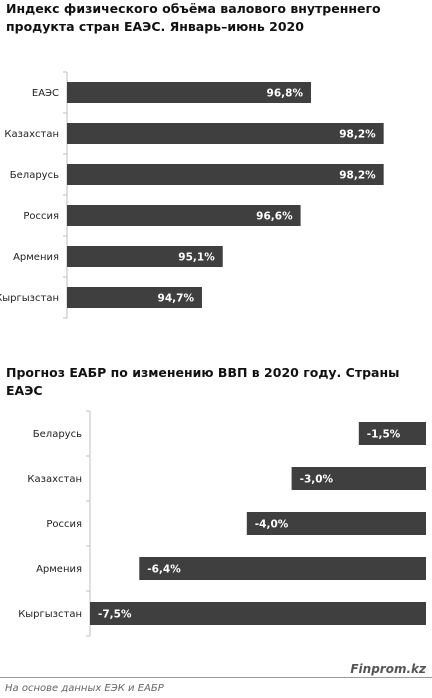  I want to click on chart-1-data-label: 96,8%, so click(285, 94).